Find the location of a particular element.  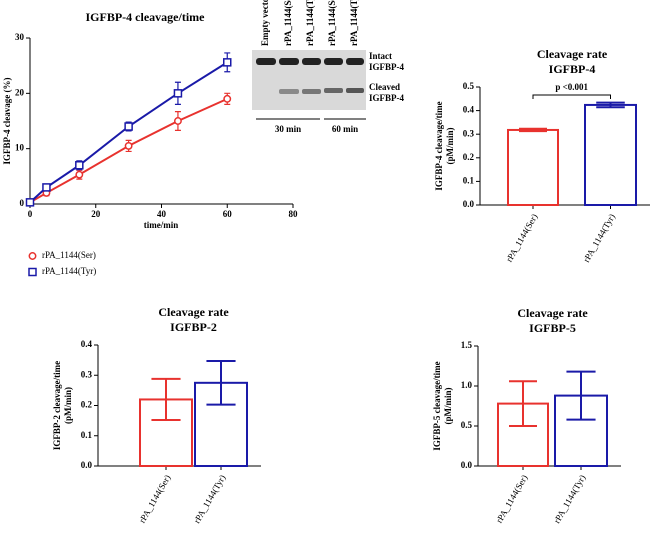

time-label: 30 min is located at coordinates (288, 129).